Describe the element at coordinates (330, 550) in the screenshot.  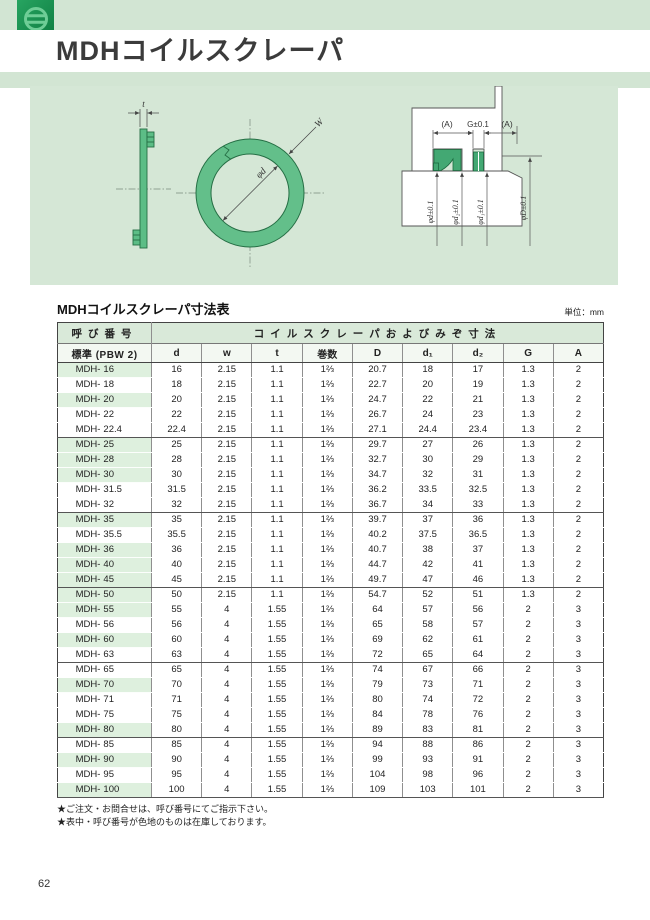
I see `table-row: MDH- 36 36 2.15 1.1 1⅔ 40.7 38 37 1.3 2` at that location.